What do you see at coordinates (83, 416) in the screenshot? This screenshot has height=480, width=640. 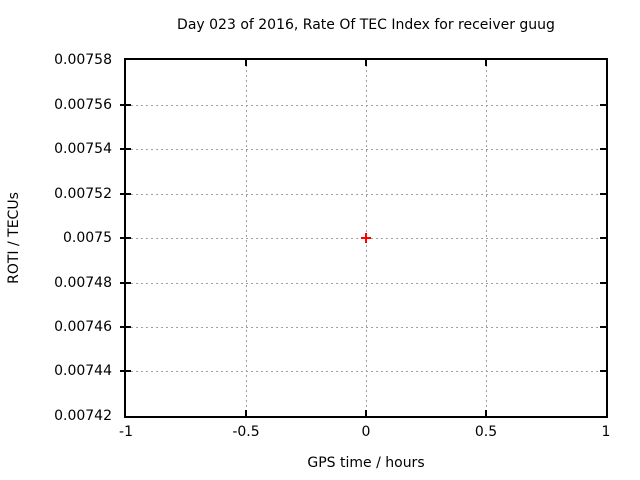 I see `y-tick-label: 0.00742` at bounding box center [83, 416].